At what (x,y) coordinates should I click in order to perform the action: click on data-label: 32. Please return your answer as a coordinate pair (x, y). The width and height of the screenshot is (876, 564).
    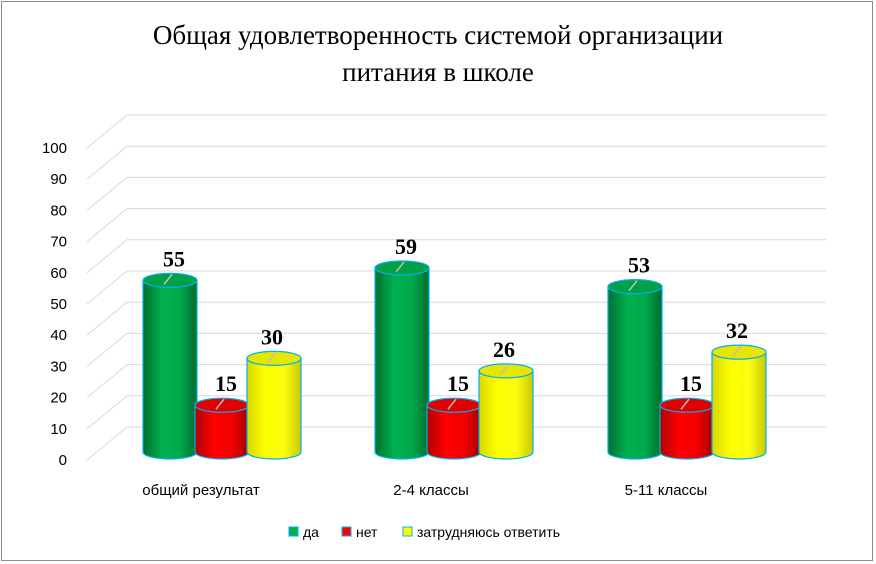
    Looking at the image, I should click on (737, 330).